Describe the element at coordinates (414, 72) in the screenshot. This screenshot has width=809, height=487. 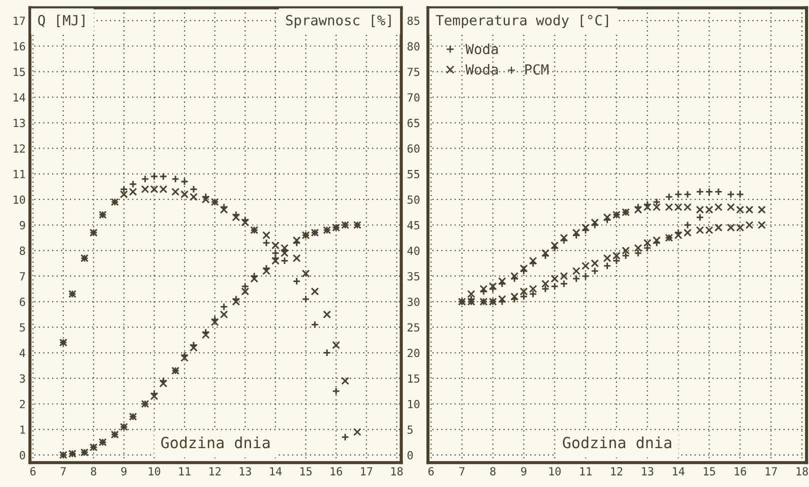
I see `y2-tick-label: 75` at that location.